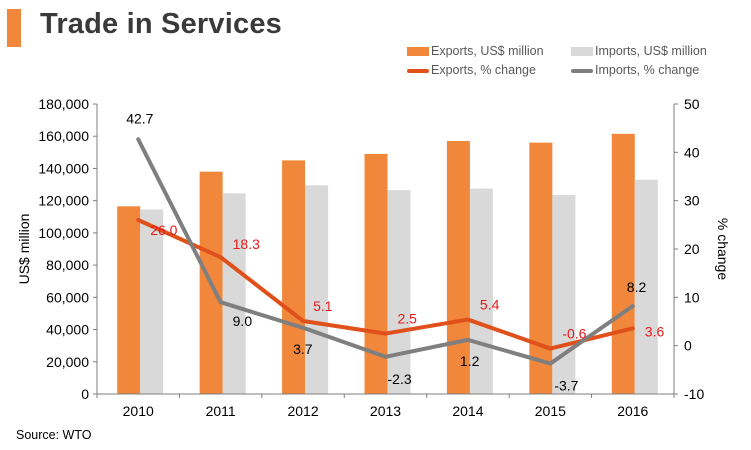 Image resolution: width=751 pixels, height=450 pixels. What do you see at coordinates (566, 386) in the screenshot?
I see `label-imports-change: -3.7` at bounding box center [566, 386].